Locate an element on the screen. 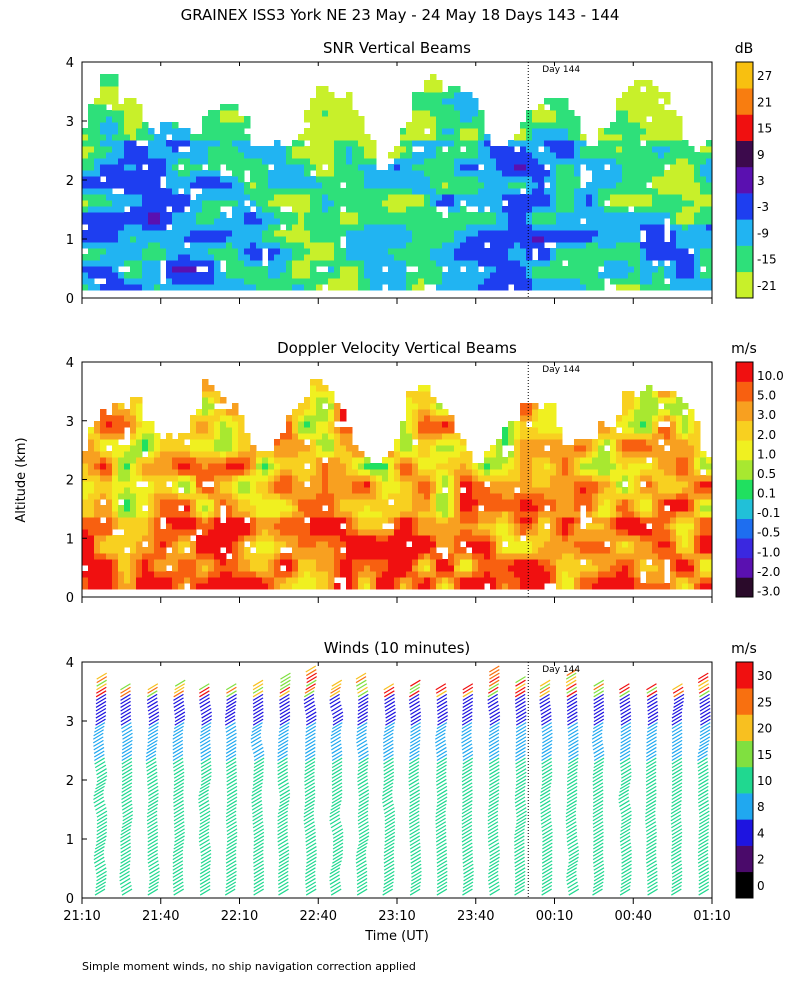 The width and height of the screenshot is (800, 1000). colorbar-label: 10.0 is located at coordinates (770, 376).